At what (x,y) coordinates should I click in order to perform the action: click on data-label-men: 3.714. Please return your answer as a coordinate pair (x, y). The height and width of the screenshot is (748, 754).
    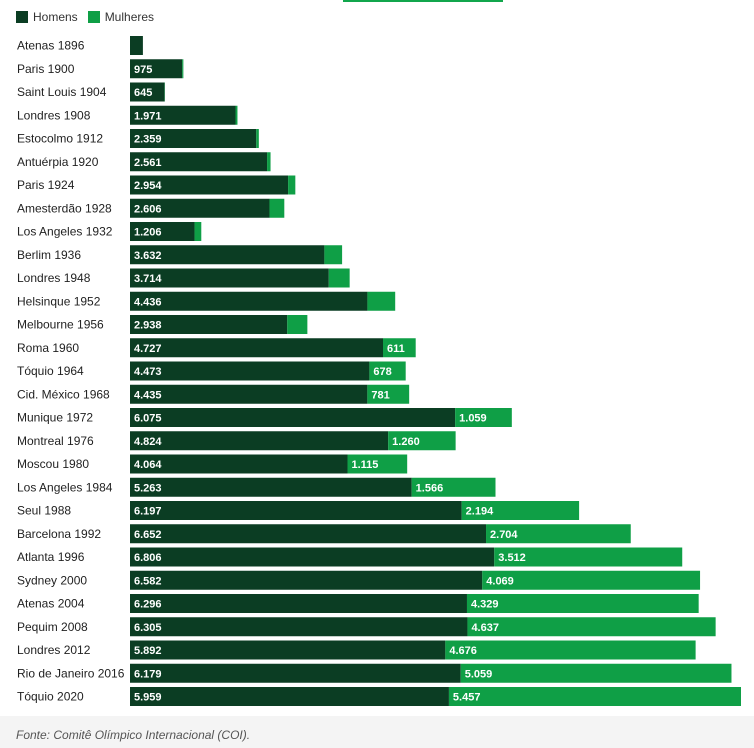
    Looking at the image, I should click on (148, 279).